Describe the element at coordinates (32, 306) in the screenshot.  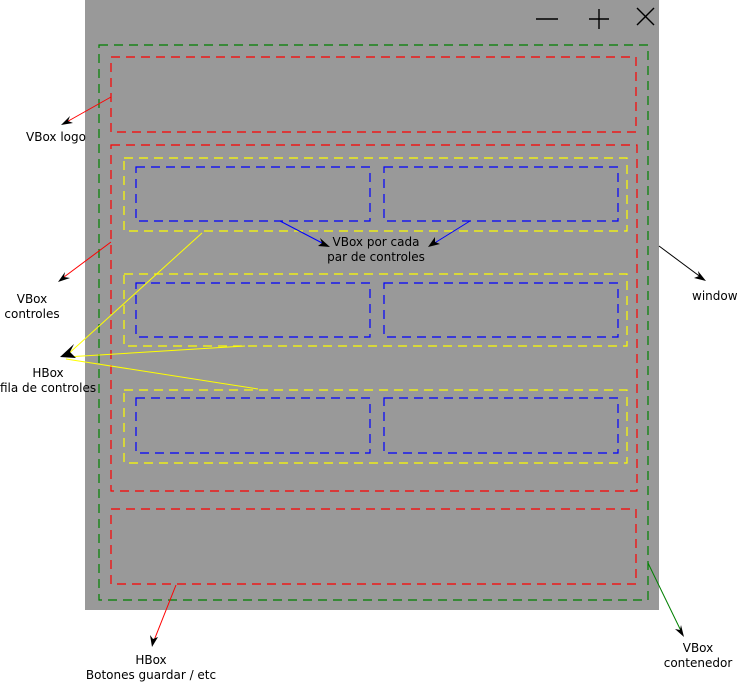
I see `label-vbox-controles: VBox controles` at that location.